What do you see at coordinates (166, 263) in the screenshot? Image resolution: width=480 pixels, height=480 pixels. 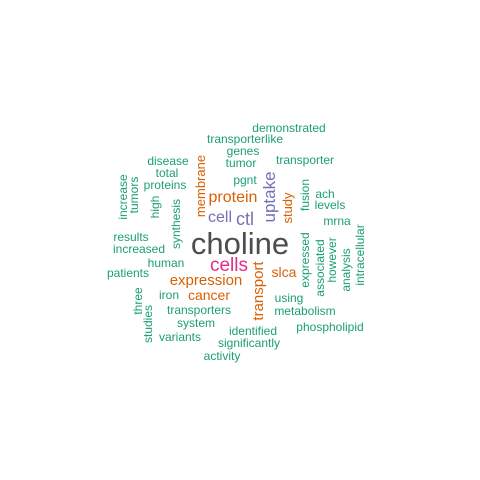 I see `word-human: human` at bounding box center [166, 263].